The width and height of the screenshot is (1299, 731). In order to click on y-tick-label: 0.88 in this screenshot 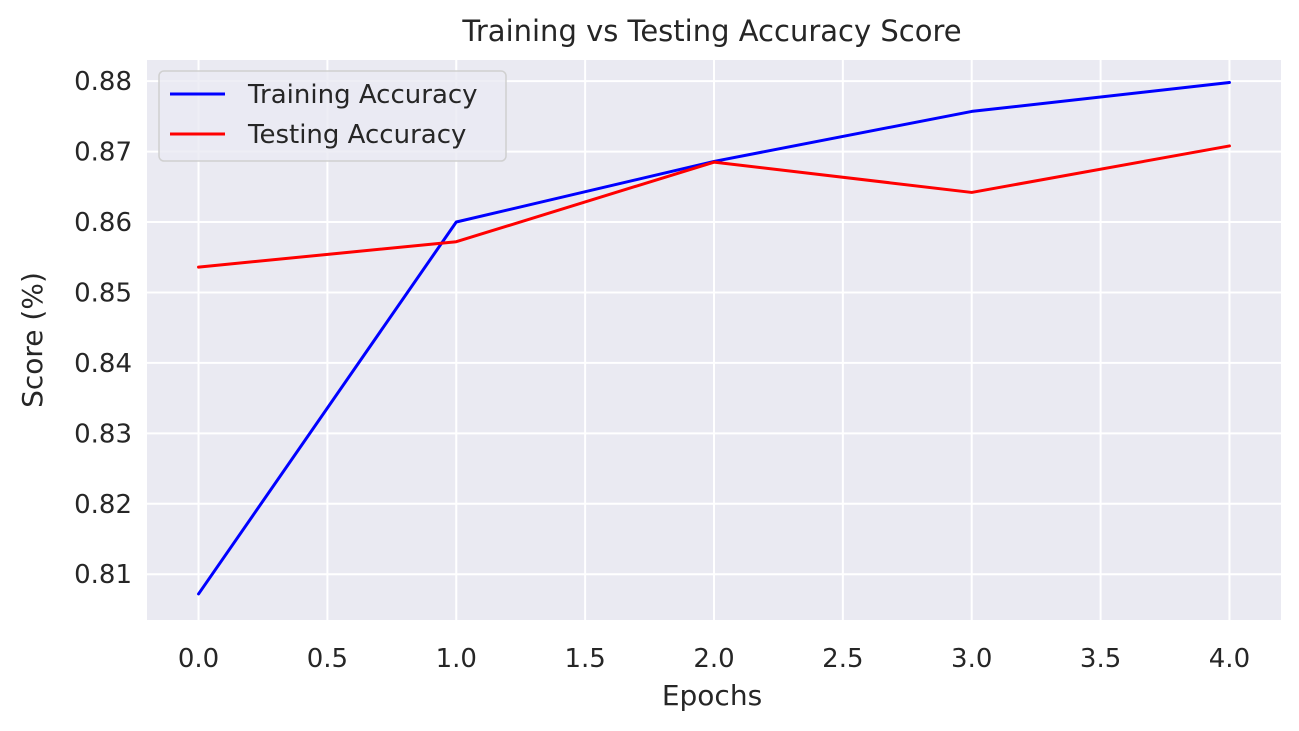, I will do `click(103, 82)`.